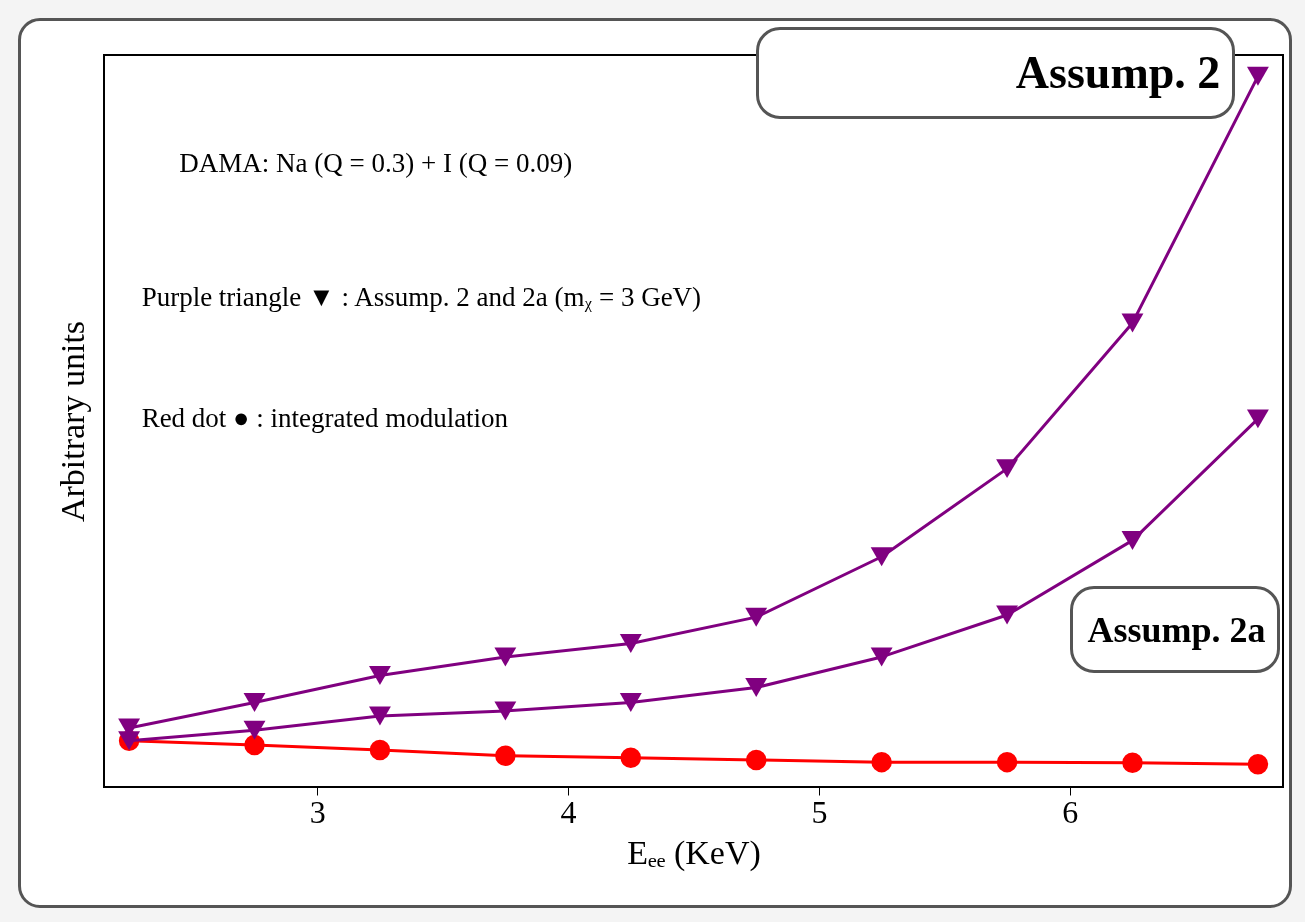  I want to click on series-label: Assump. 2, so click(1118, 73).